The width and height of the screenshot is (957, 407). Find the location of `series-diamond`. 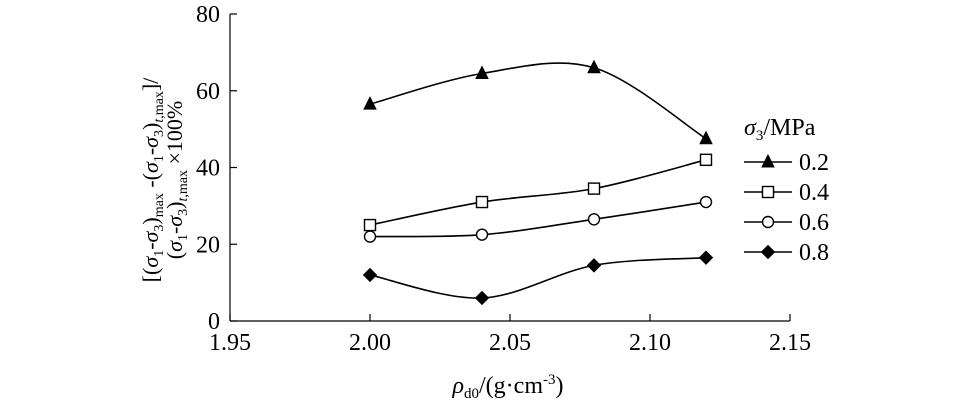

series-diamond is located at coordinates (538, 278).